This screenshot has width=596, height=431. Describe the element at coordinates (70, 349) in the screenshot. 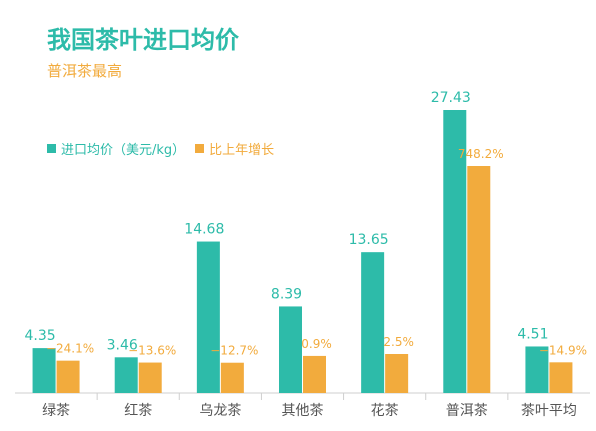

I see `data-label-growth-0: −24.1%` at that location.